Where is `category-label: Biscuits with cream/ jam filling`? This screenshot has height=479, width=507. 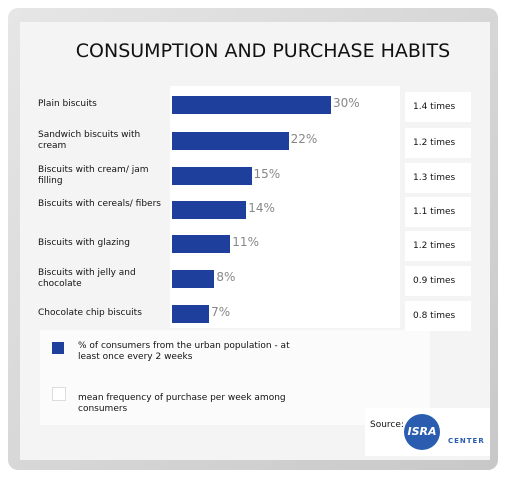 category-label: Biscuits with cream/ jam filling is located at coordinates (93, 175).